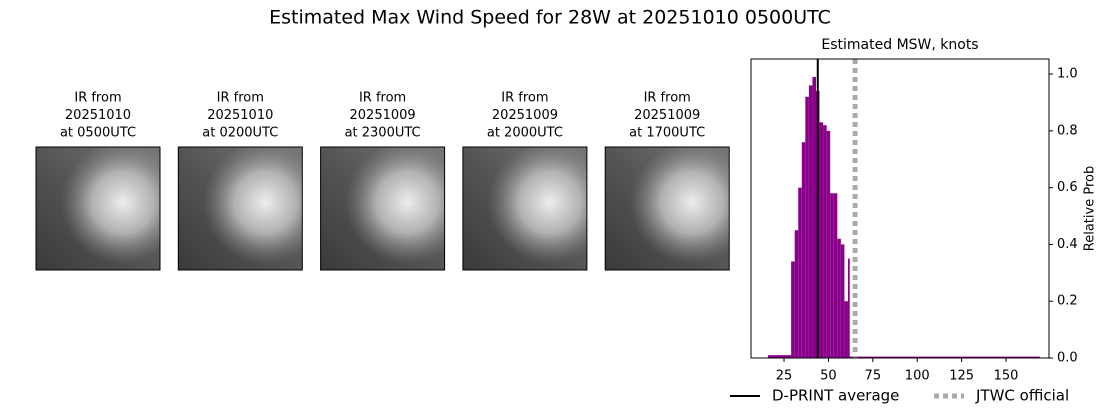  What do you see at coordinates (961, 376) in the screenshot?
I see `x-tick-label: 125` at bounding box center [961, 376].